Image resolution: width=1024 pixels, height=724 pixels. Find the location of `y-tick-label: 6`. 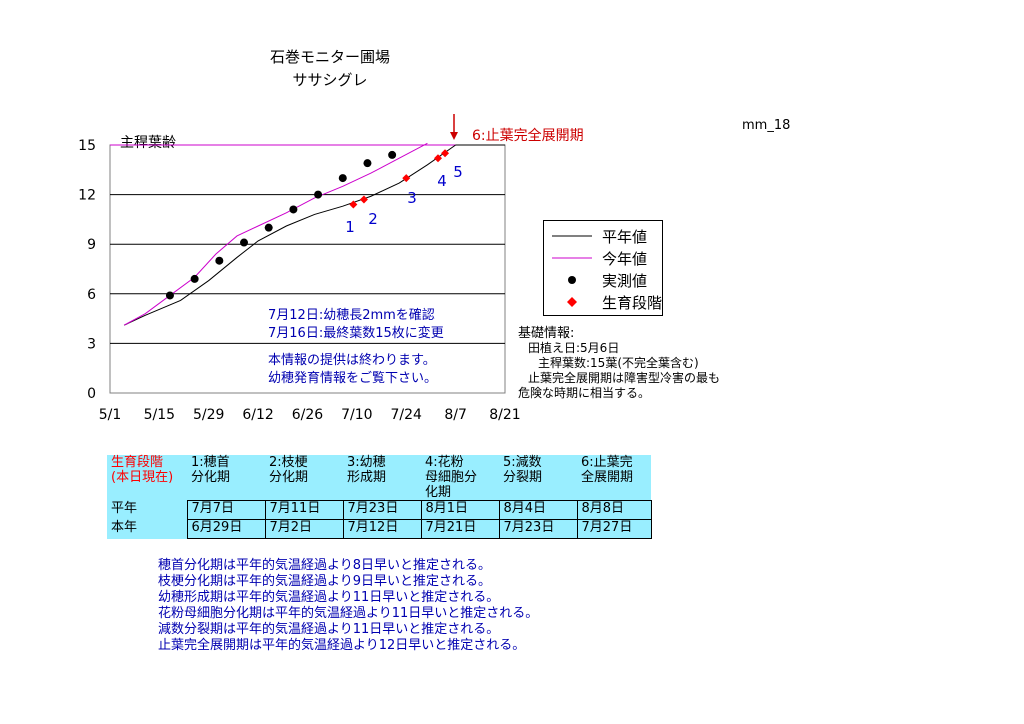

y-tick-label: 6 is located at coordinates (91, 295).